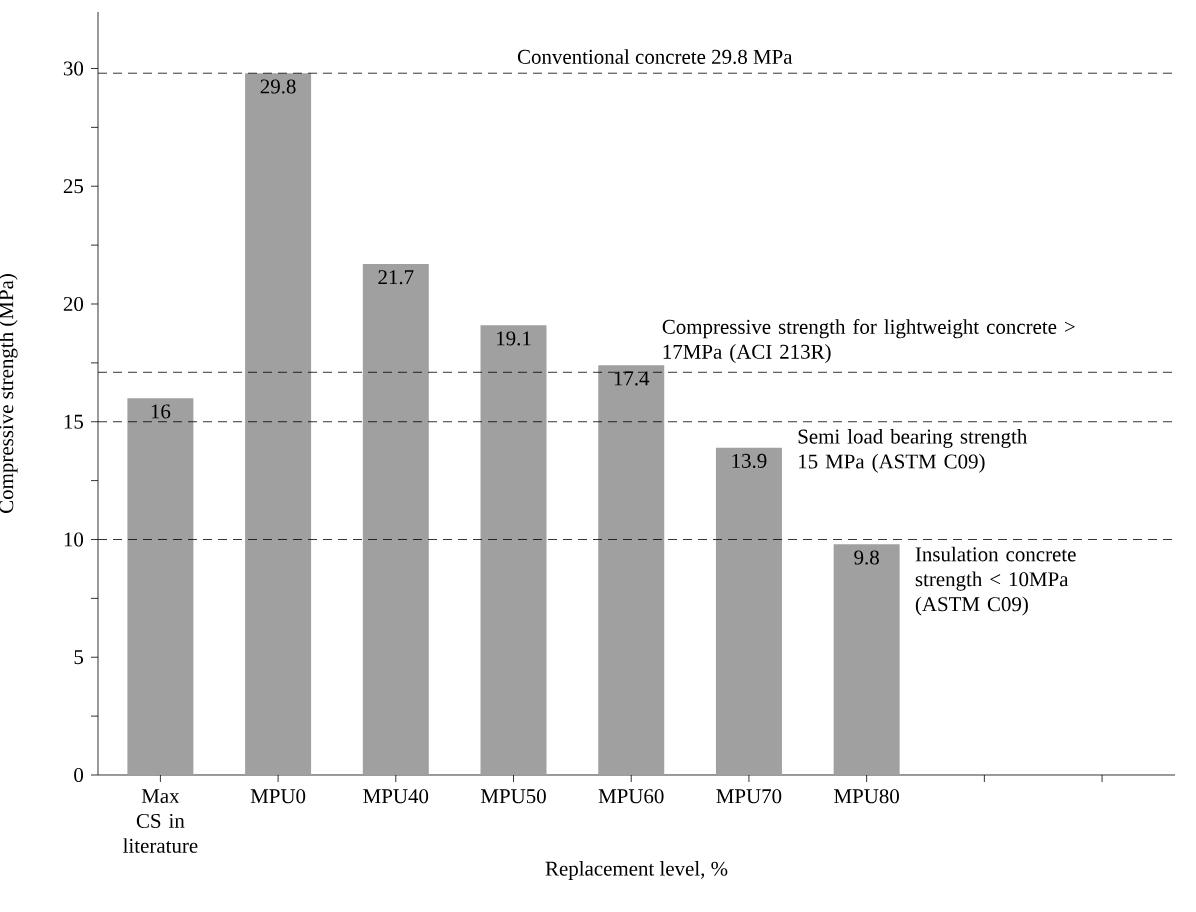 The height and width of the screenshot is (912, 1196). I want to click on y-tick-label: 5, so click(79, 657).